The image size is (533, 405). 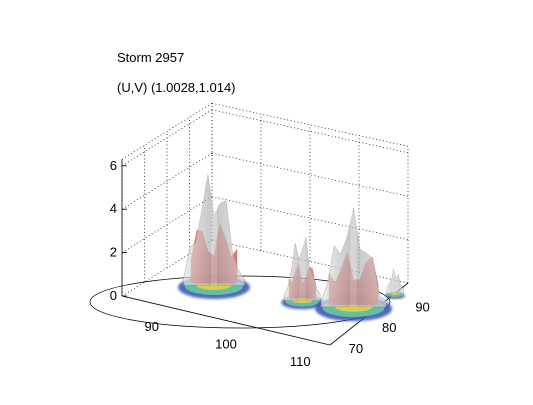 I want to click on chart-title: Storm 2957, so click(x=151, y=57).